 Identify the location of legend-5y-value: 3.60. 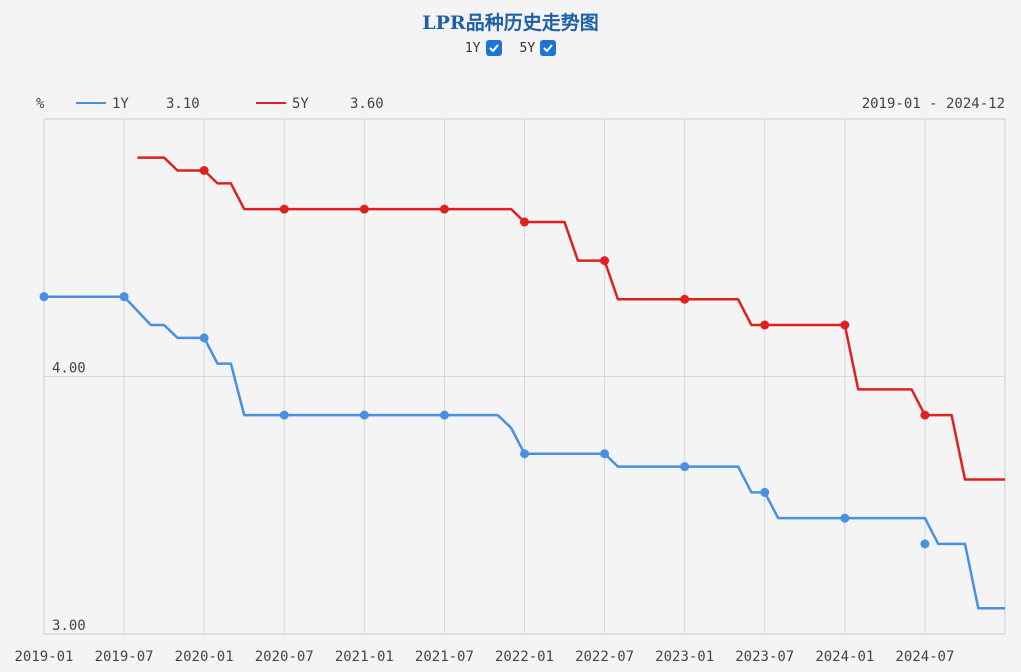
(367, 104).